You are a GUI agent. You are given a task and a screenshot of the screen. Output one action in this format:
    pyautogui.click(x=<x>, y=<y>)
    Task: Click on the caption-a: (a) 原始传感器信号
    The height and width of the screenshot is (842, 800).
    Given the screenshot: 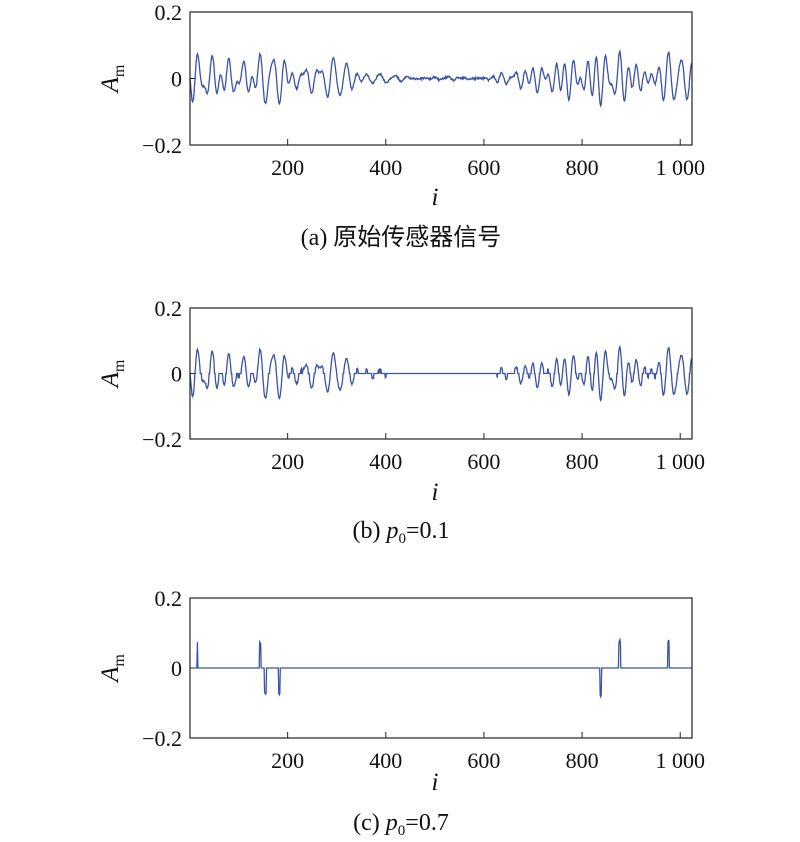 What is the action you would take?
    pyautogui.click(x=401, y=237)
    